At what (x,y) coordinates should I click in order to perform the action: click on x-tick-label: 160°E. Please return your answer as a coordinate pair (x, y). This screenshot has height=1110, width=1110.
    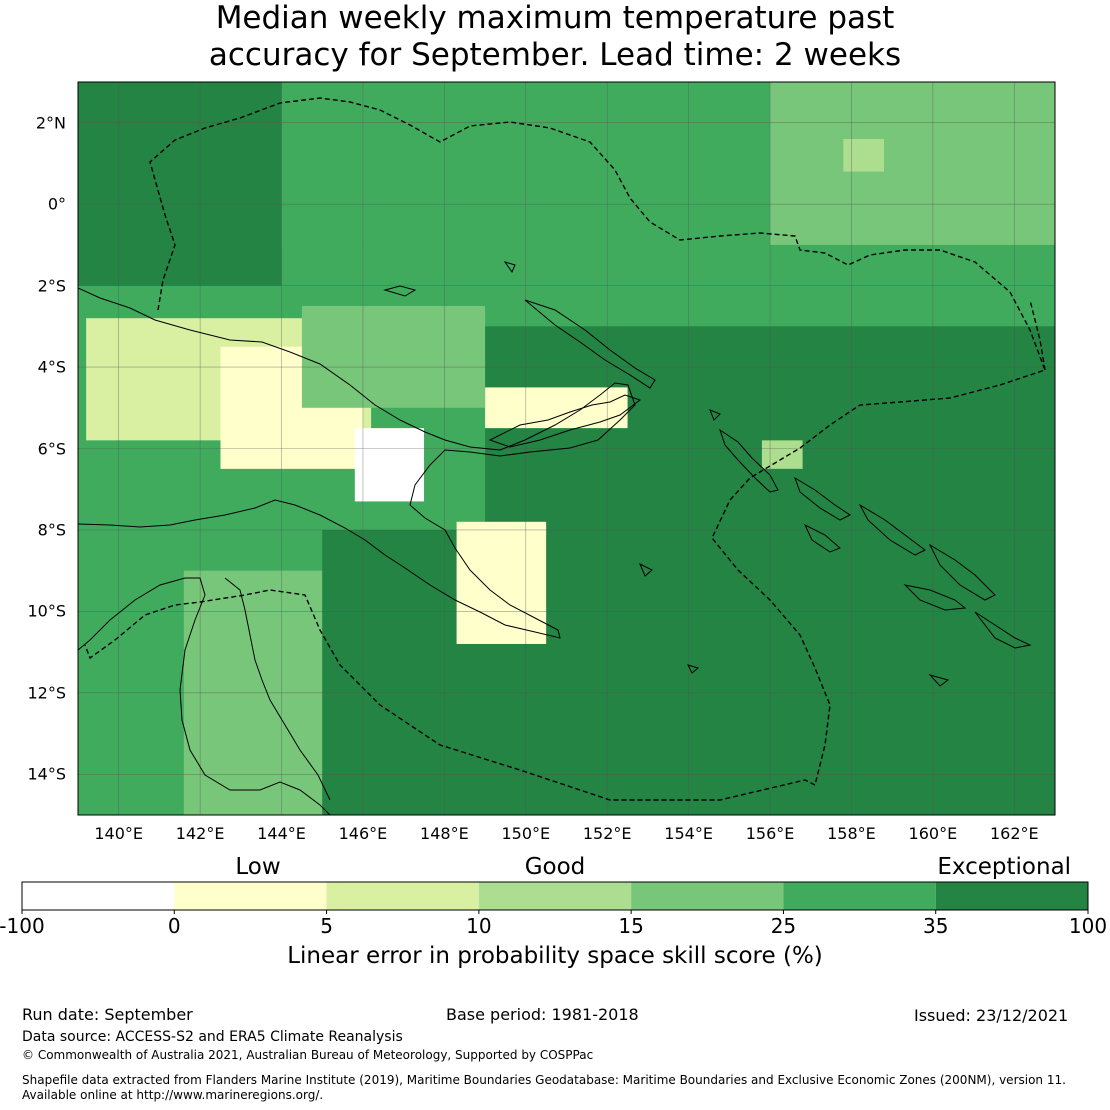
    Looking at the image, I should click on (933, 833).